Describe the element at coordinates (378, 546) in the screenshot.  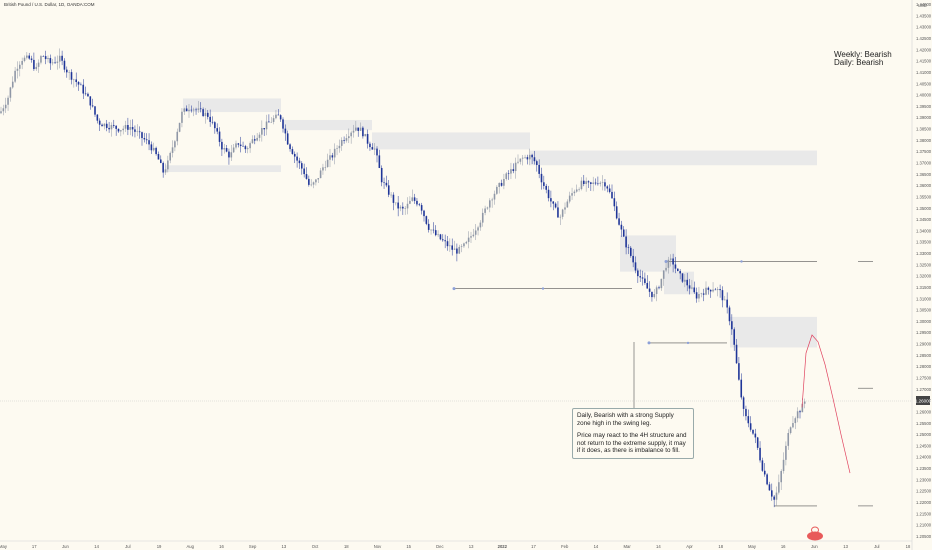
I see `time-tick-label: Nov` at that location.